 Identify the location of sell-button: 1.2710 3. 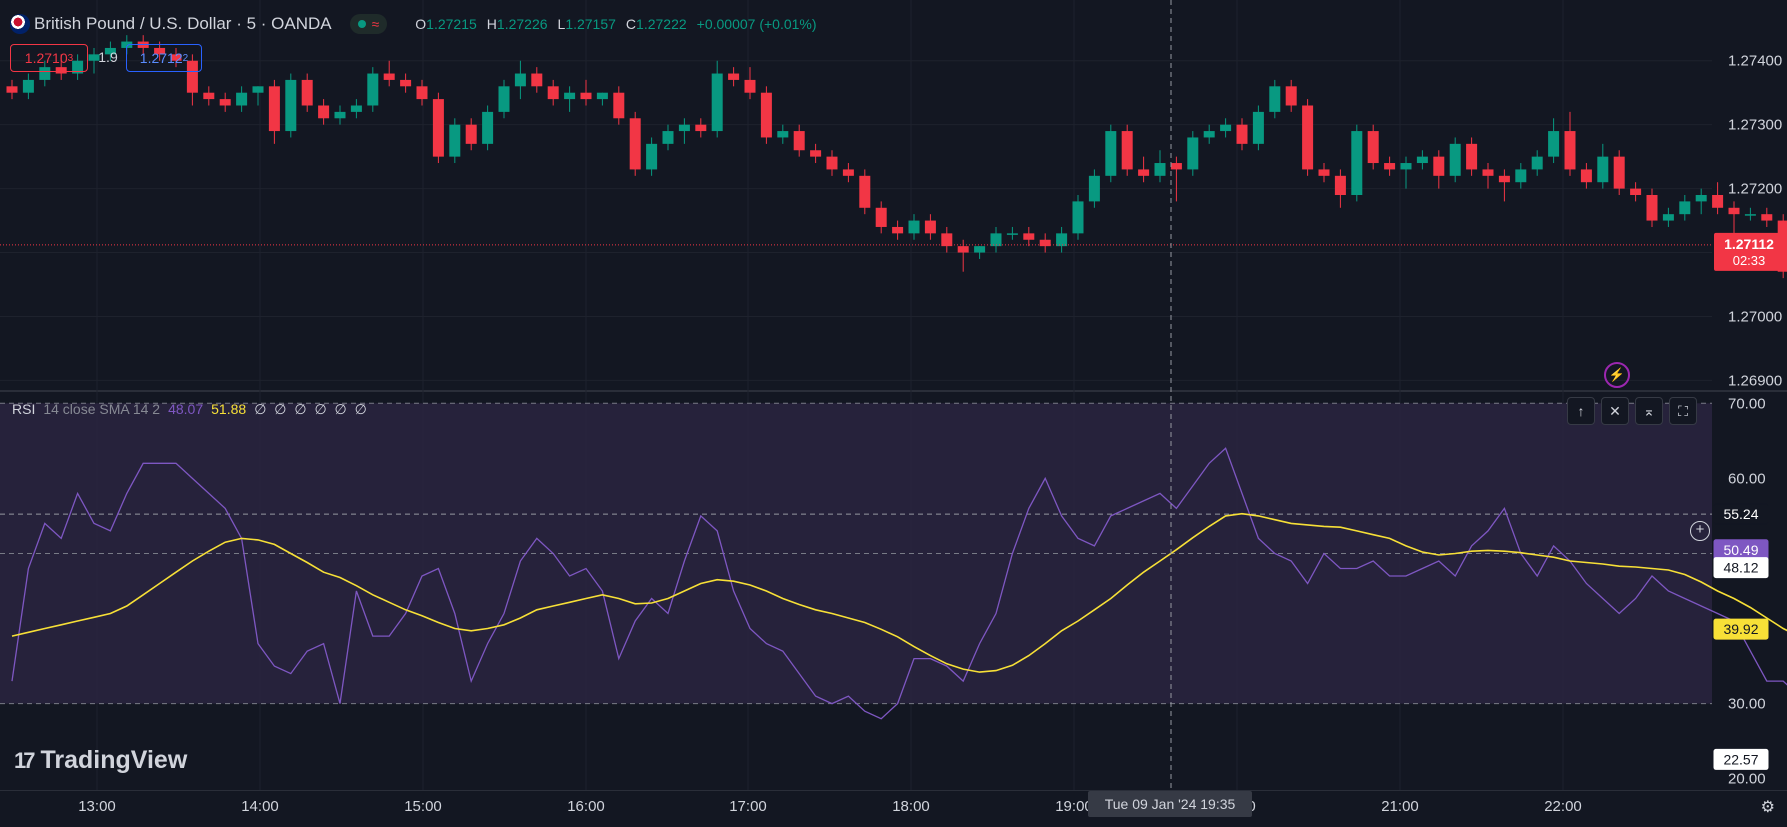
(49, 58).